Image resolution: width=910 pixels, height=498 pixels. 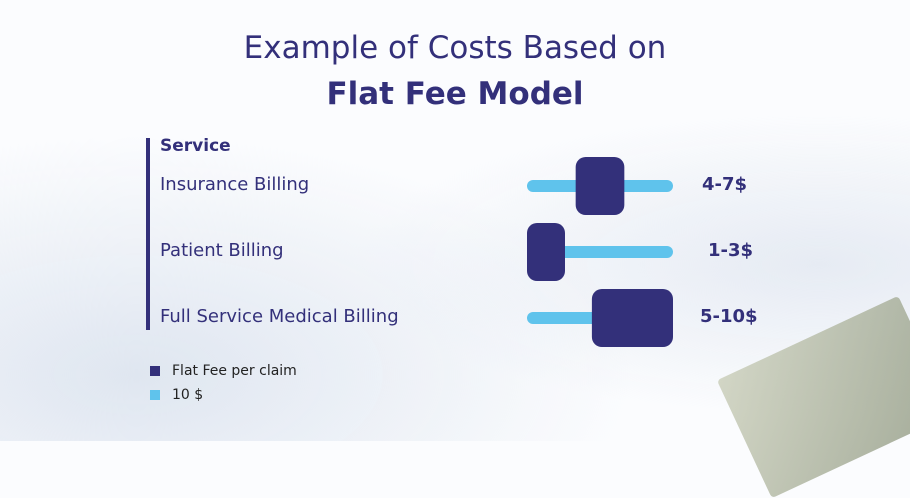 I want to click on category-label: Full Service Medical Billing, so click(x=279, y=316).